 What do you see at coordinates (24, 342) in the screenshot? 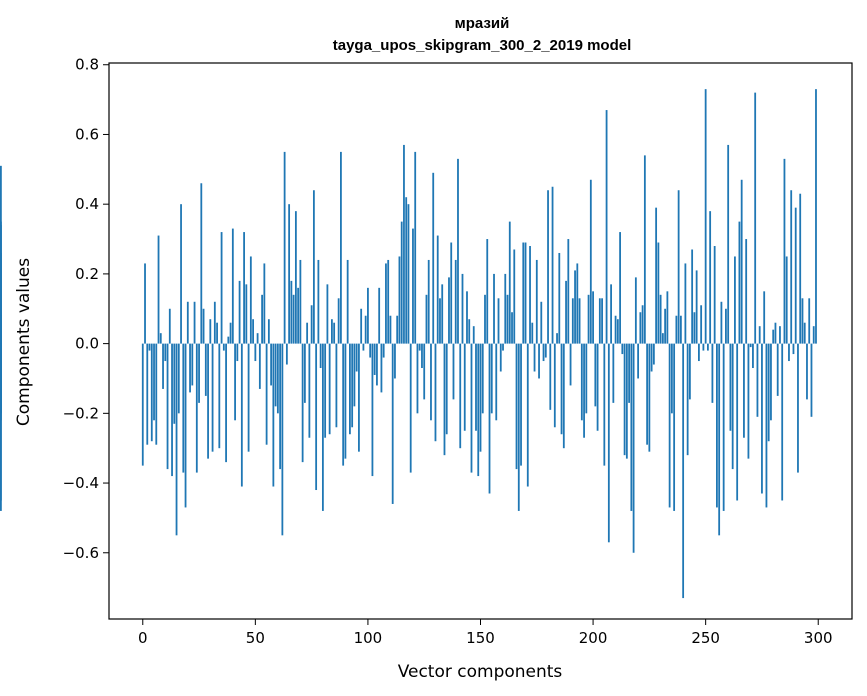
I see `y-axis-label: Components values` at bounding box center [24, 342].